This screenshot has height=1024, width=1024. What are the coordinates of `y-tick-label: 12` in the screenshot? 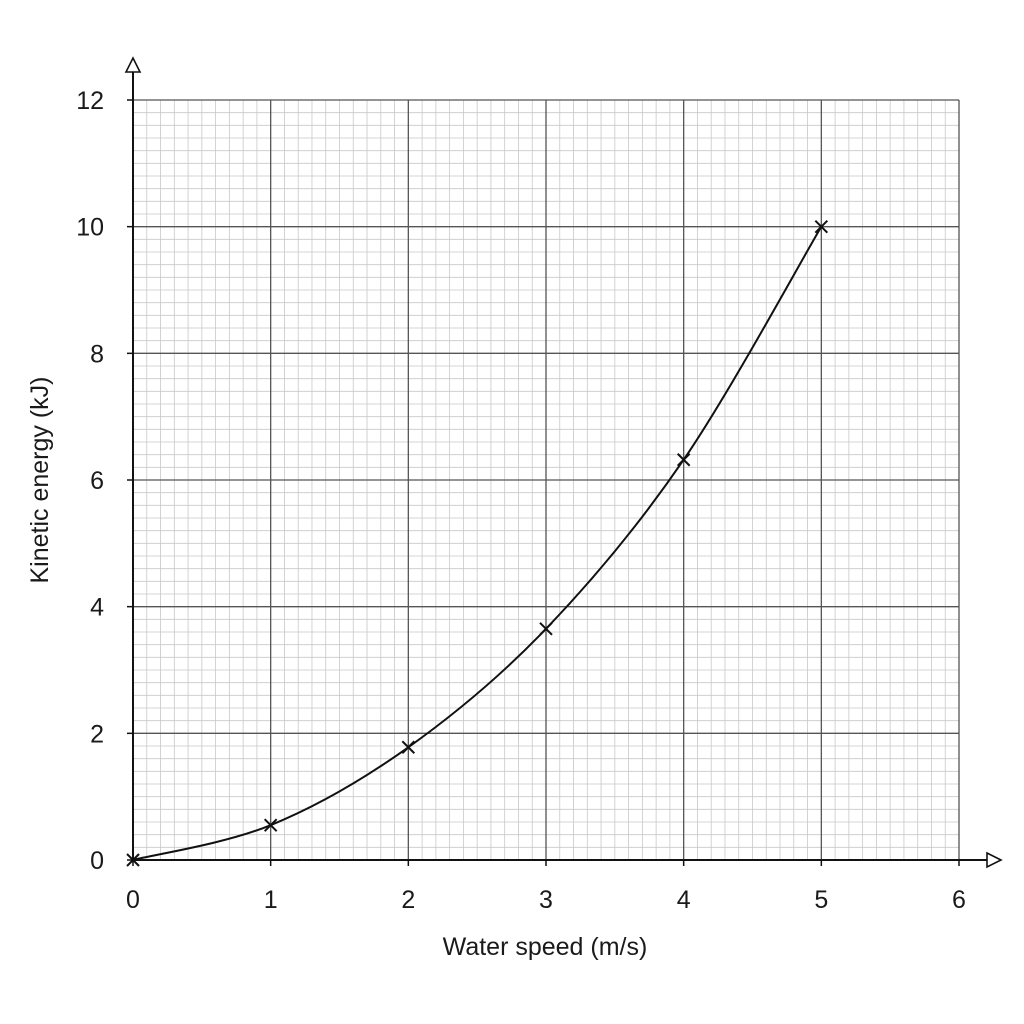 It's located at (90, 101).